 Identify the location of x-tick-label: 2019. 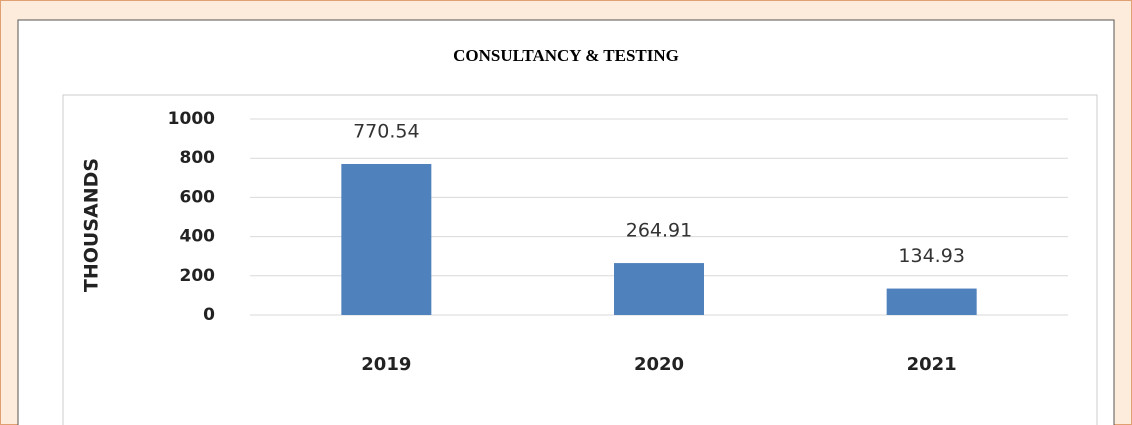
(386, 364).